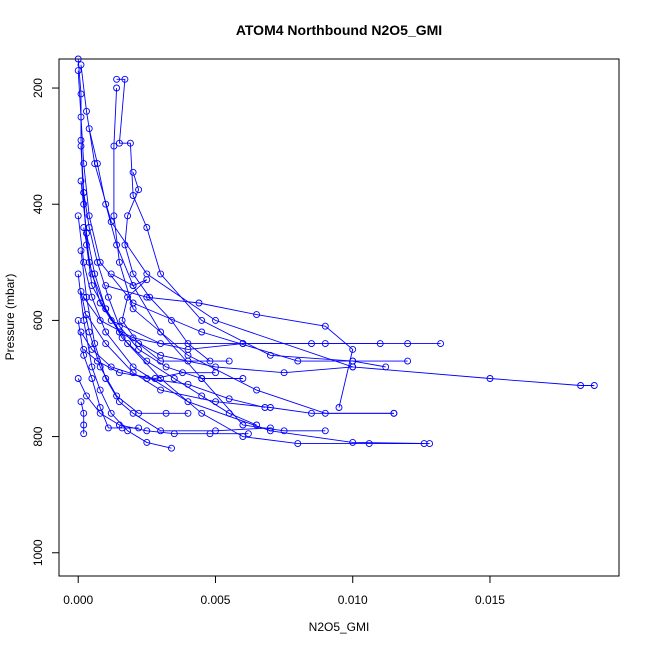 The height and width of the screenshot is (650, 650). I want to click on y-tick-label: 400, so click(38, 204).